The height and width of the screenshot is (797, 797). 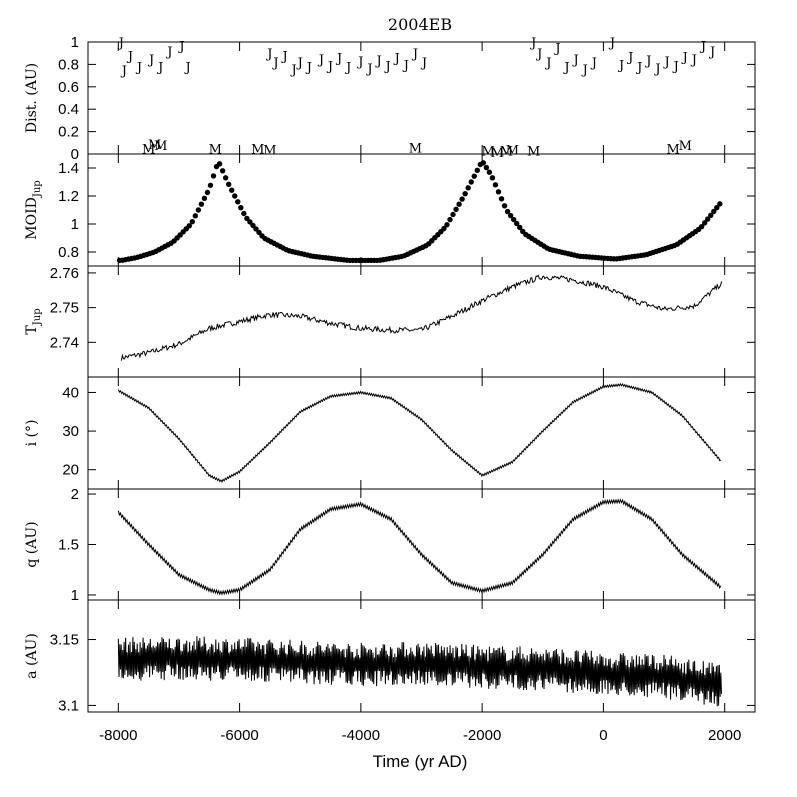 What do you see at coordinates (32, 433) in the screenshot?
I see `y-axis-label: i (°)` at bounding box center [32, 433].